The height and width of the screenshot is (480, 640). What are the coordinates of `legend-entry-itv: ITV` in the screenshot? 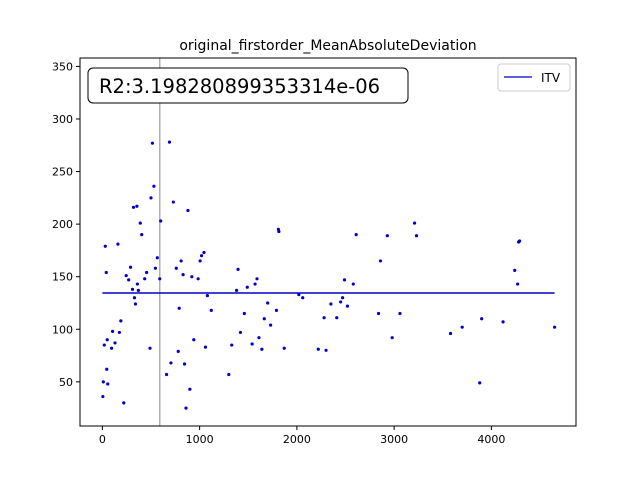 It's located at (551, 78).